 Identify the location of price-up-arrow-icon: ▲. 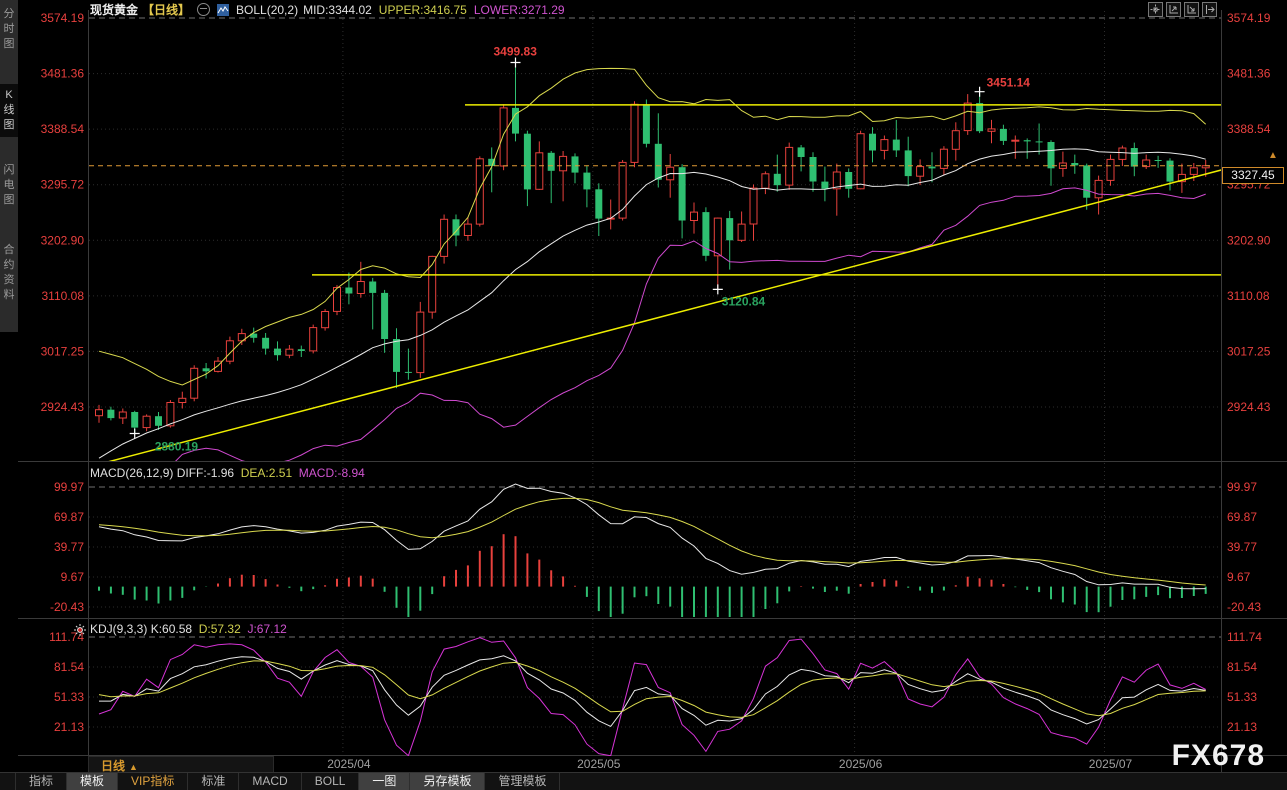
(1273, 155).